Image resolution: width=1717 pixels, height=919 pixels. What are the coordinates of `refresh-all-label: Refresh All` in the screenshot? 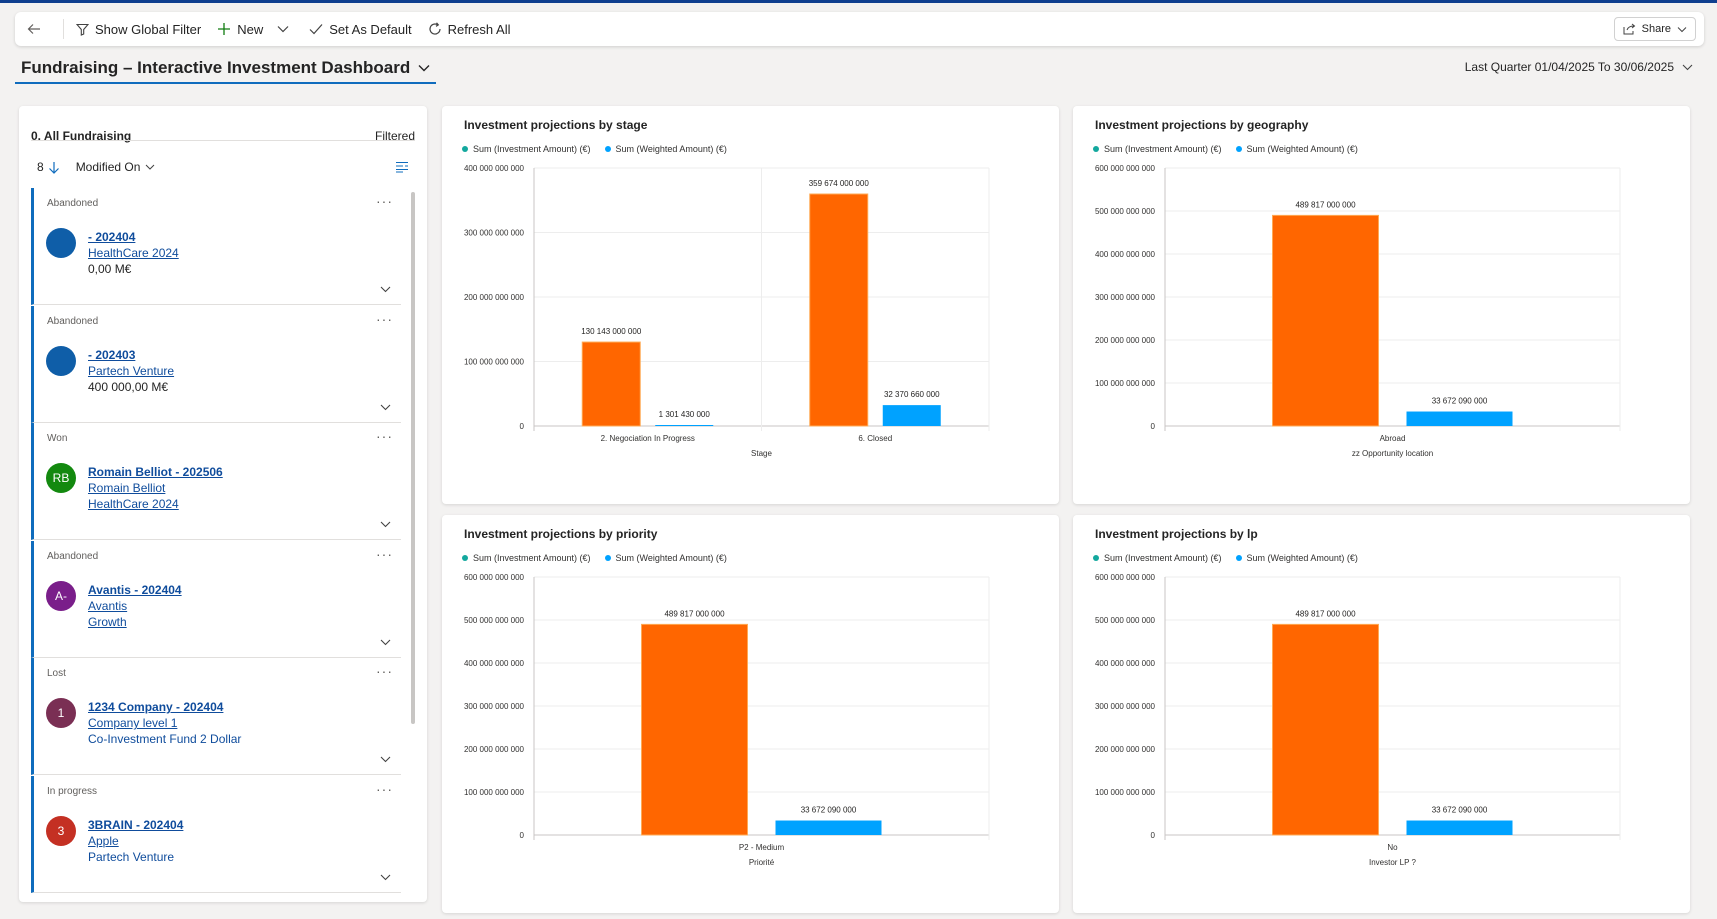 It's located at (479, 29).